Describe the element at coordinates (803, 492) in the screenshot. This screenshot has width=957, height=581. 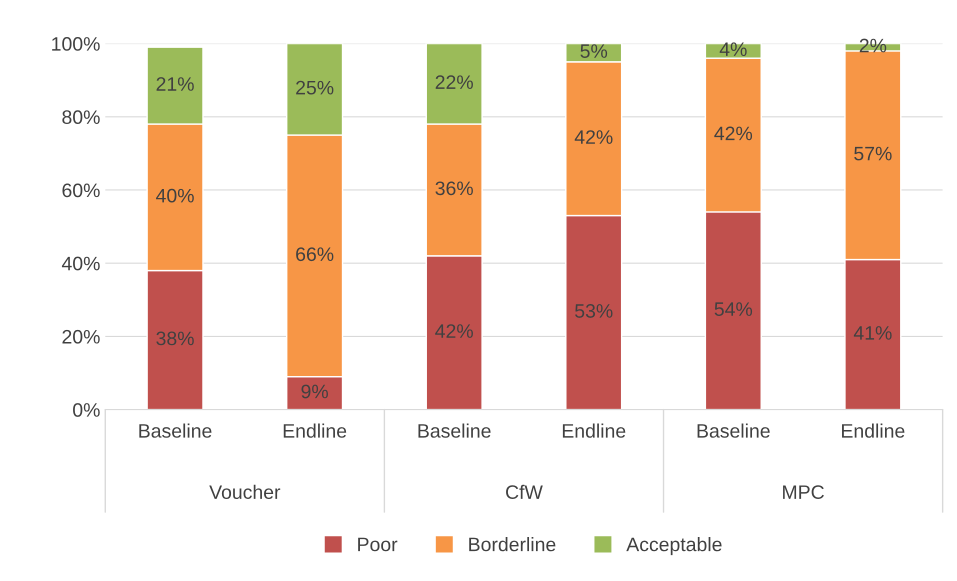
I see `text: MPC` at that location.